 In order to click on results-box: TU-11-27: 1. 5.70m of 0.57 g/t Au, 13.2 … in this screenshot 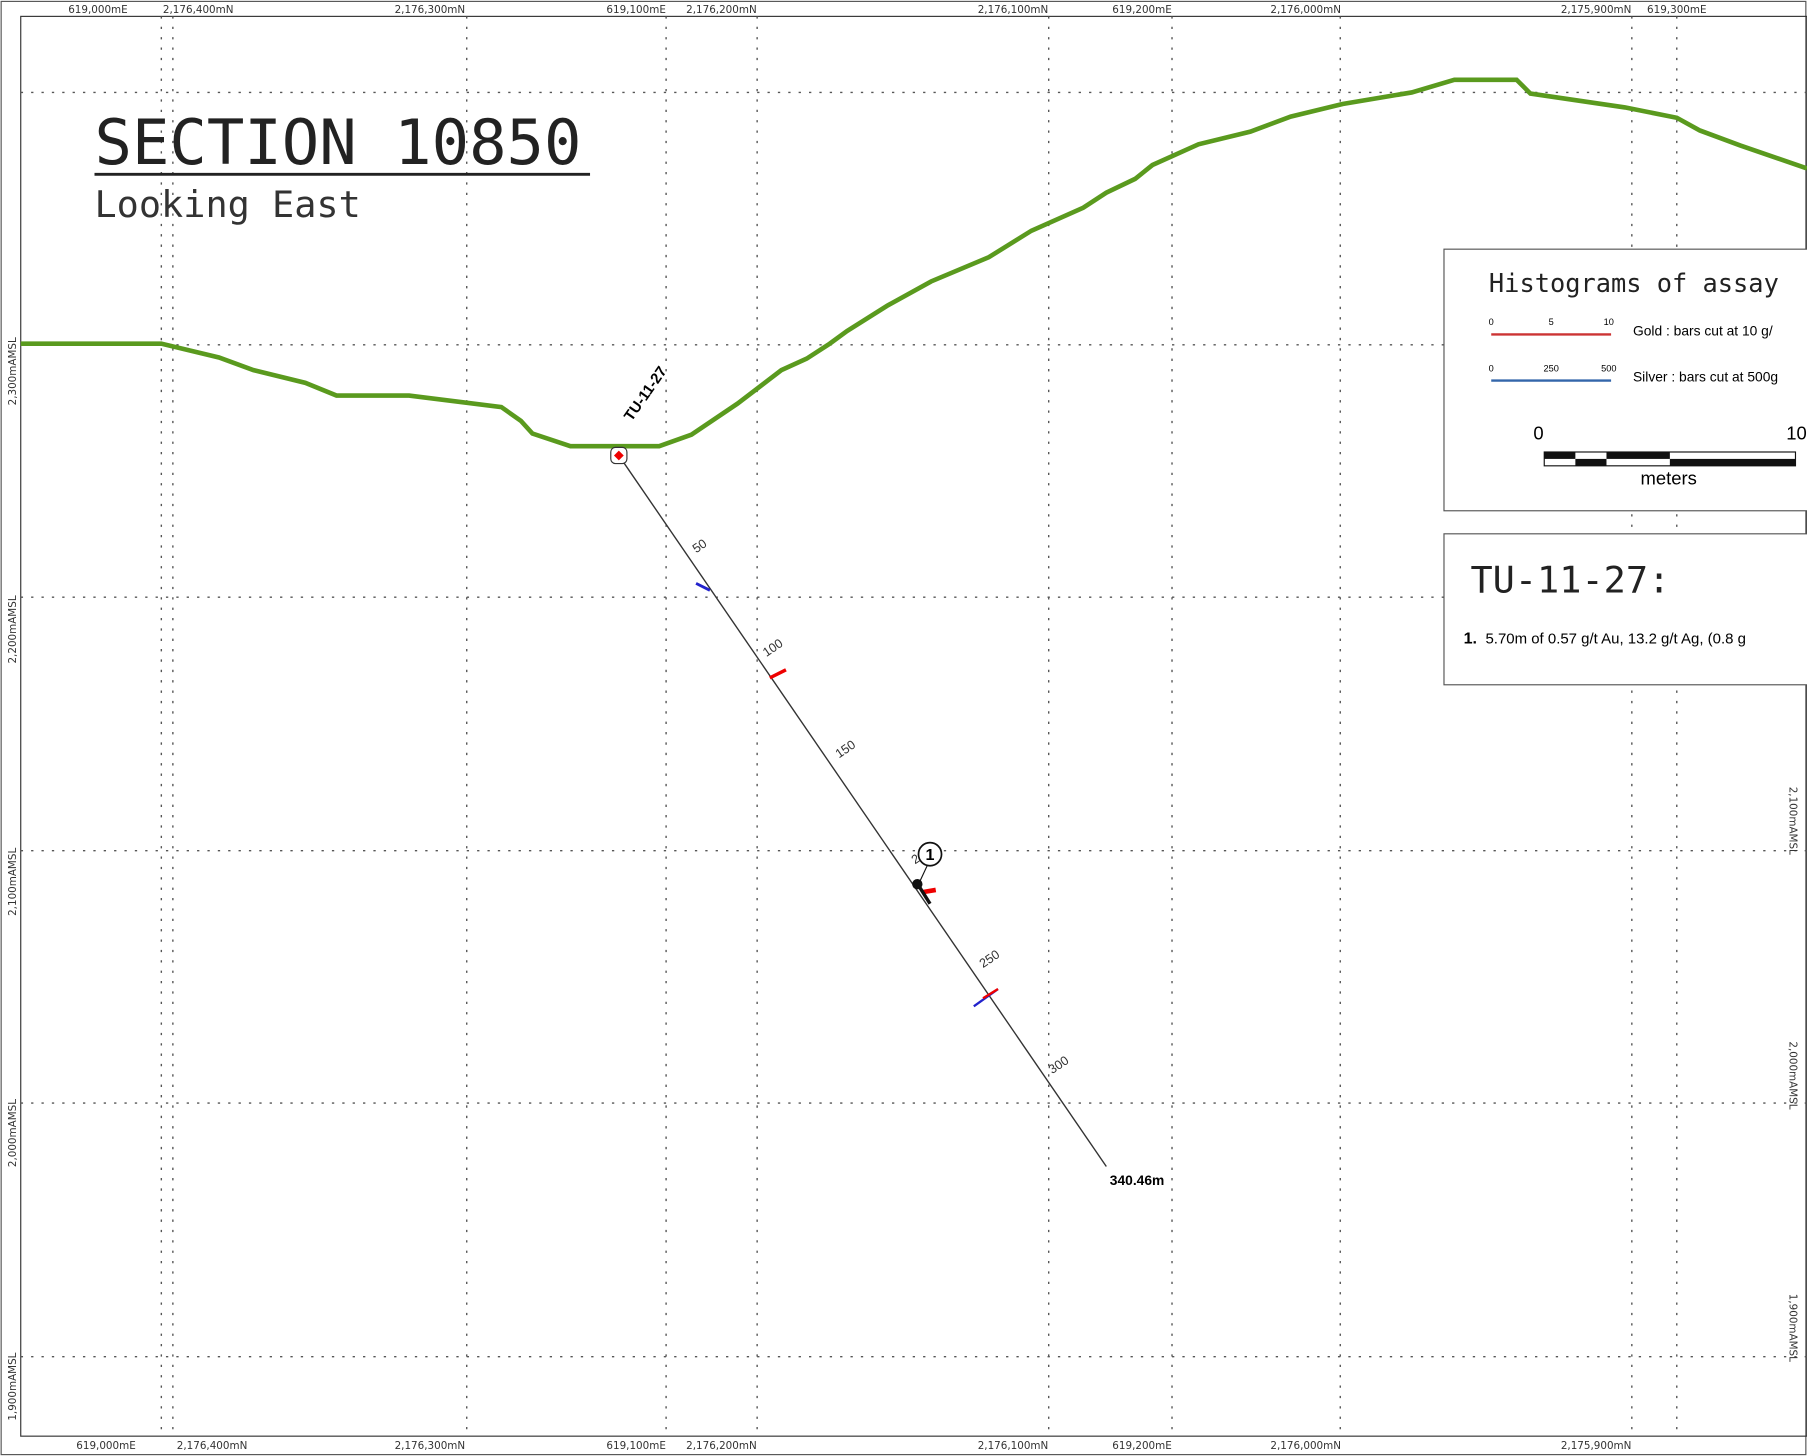, I will do `click(1625, 609)`.